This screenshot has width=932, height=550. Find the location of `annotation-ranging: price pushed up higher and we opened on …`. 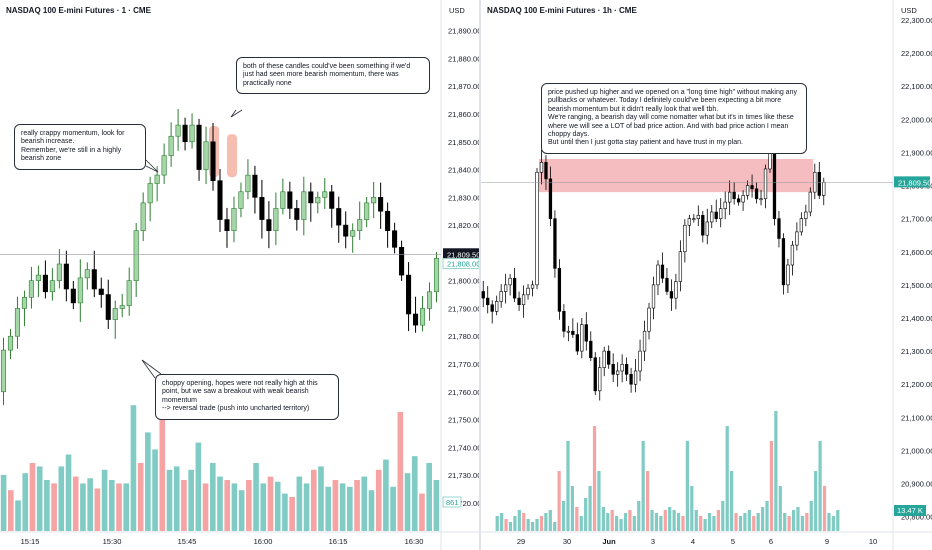

annotation-ranging: price pushed up higher and we opened on … is located at coordinates (674, 118).